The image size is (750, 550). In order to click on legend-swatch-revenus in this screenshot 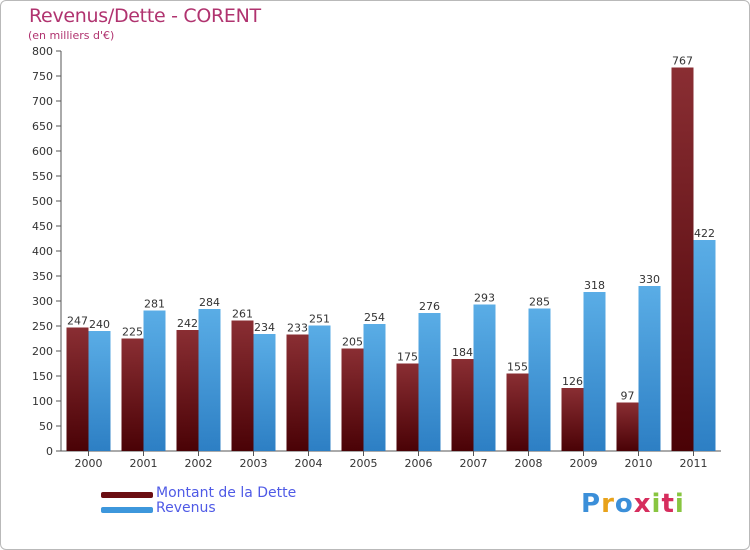, I will do `click(127, 510)`.